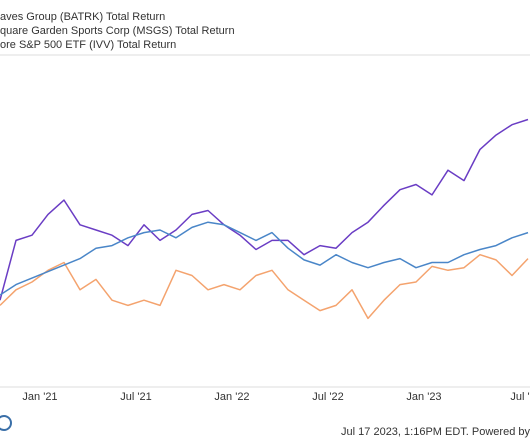  Describe the element at coordinates (6, 423) in the screenshot. I see `logo` at that location.